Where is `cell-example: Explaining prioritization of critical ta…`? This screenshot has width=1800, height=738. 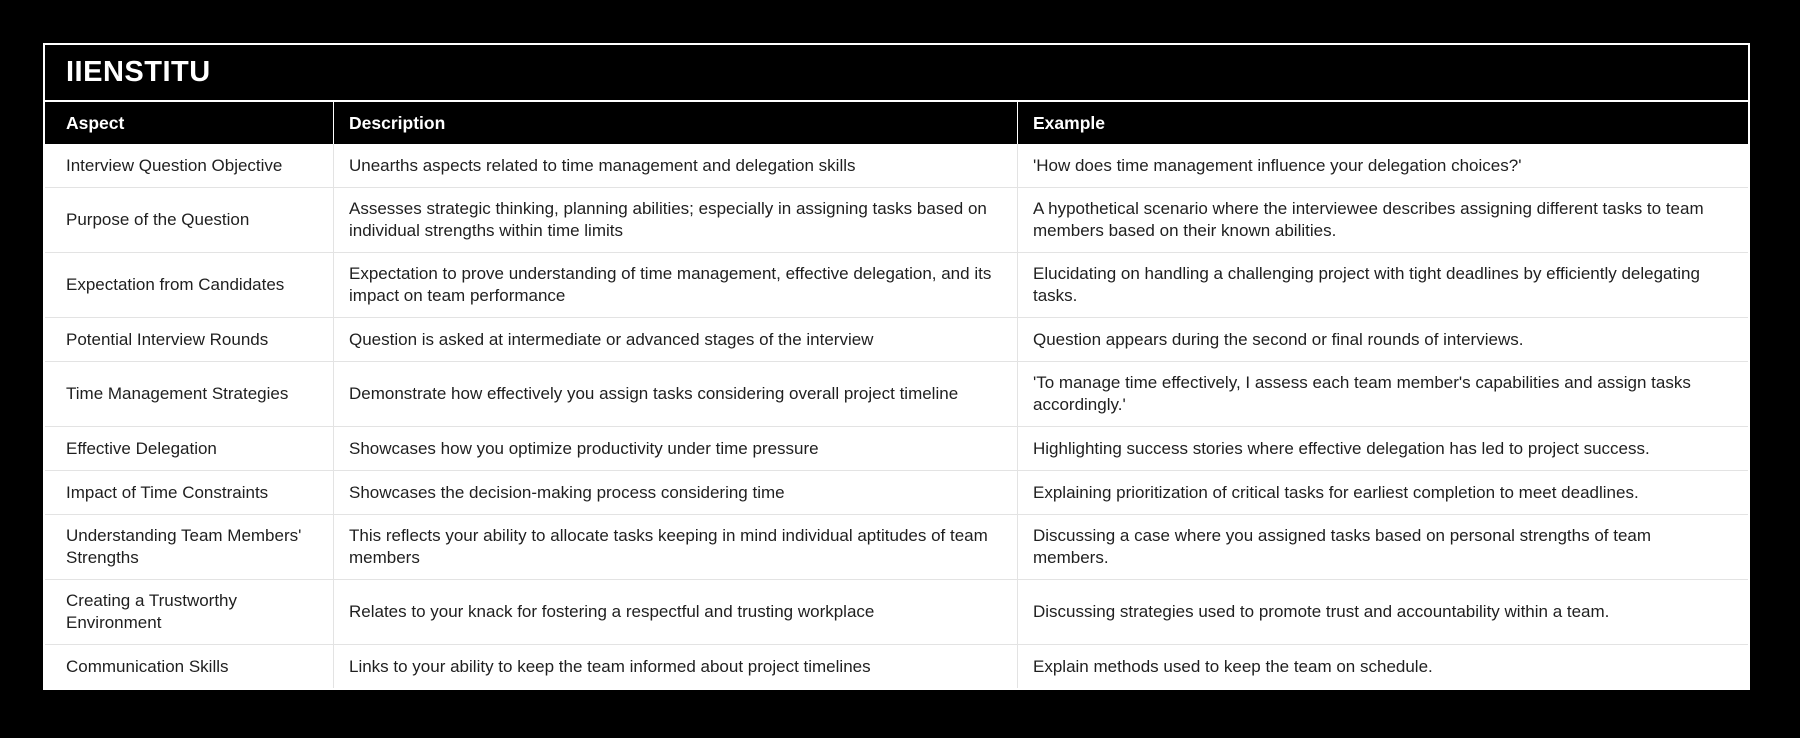
cell-example: Explaining prioritization of critical ta… is located at coordinates (1382, 492).